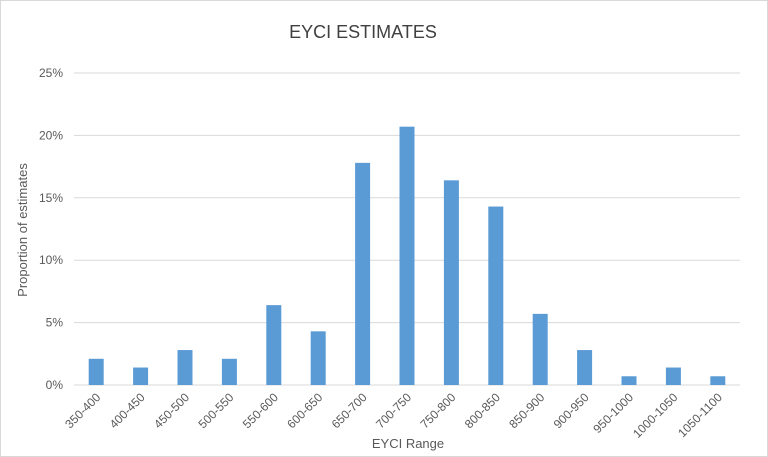 This screenshot has height=457, width=768. I want to click on y-tick-label: 25%, so click(51, 73).